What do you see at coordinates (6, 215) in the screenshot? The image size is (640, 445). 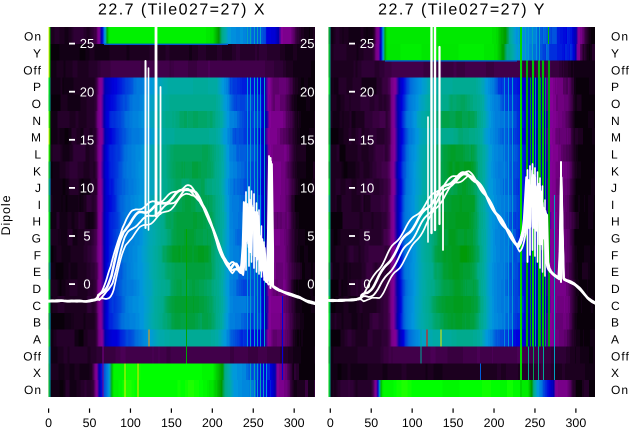 I see `svg-text: Dipole` at bounding box center [6, 215].